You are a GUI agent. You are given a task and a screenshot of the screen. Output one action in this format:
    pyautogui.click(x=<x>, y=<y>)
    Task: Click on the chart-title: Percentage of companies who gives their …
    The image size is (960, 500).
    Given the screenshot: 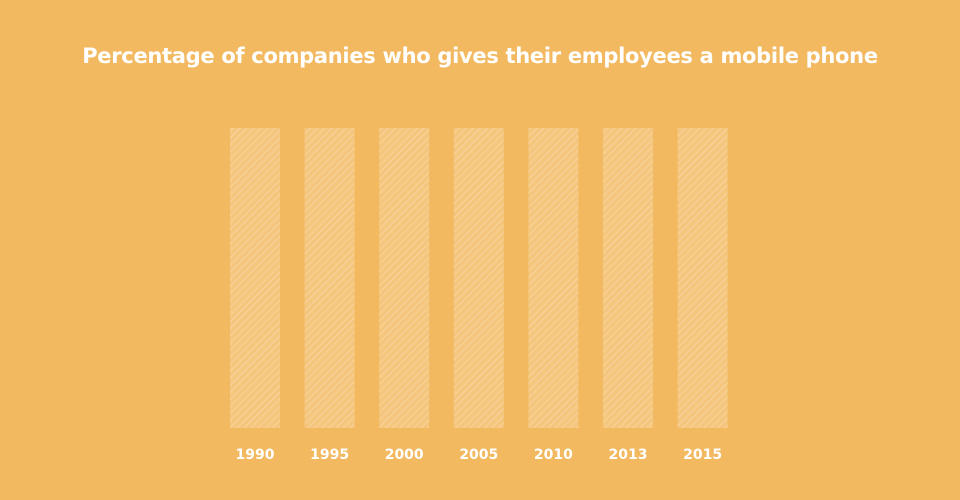 What is the action you would take?
    pyautogui.click(x=480, y=56)
    